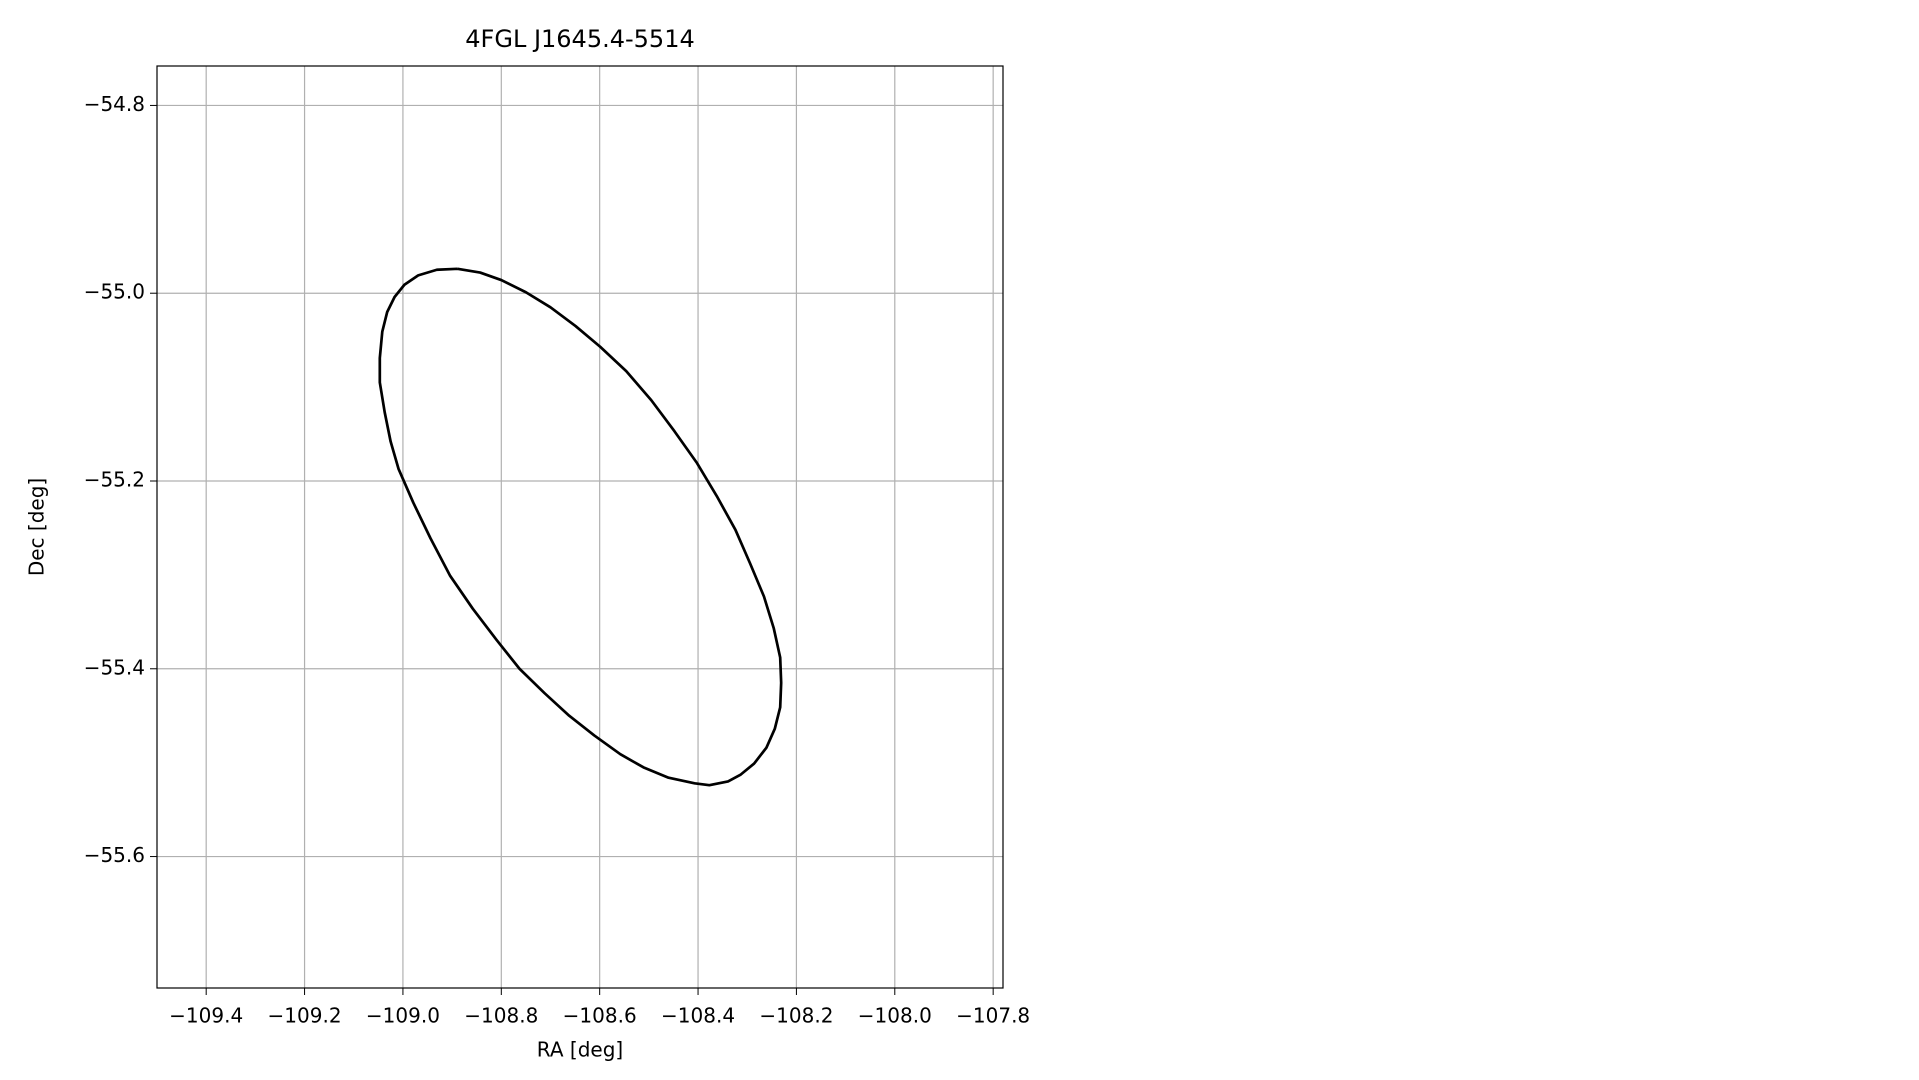  Describe the element at coordinates (796, 1016) in the screenshot. I see `x-tick-label: −108.2` at that location.